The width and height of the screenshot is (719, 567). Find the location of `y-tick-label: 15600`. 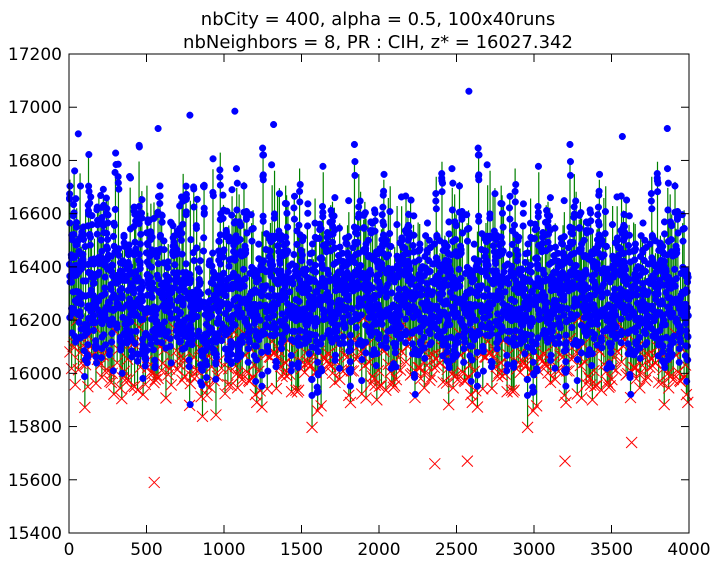

y-tick-label: 15600 is located at coordinates (35, 481).